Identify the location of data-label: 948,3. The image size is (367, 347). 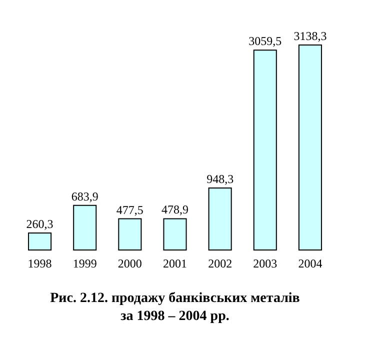
(220, 179).